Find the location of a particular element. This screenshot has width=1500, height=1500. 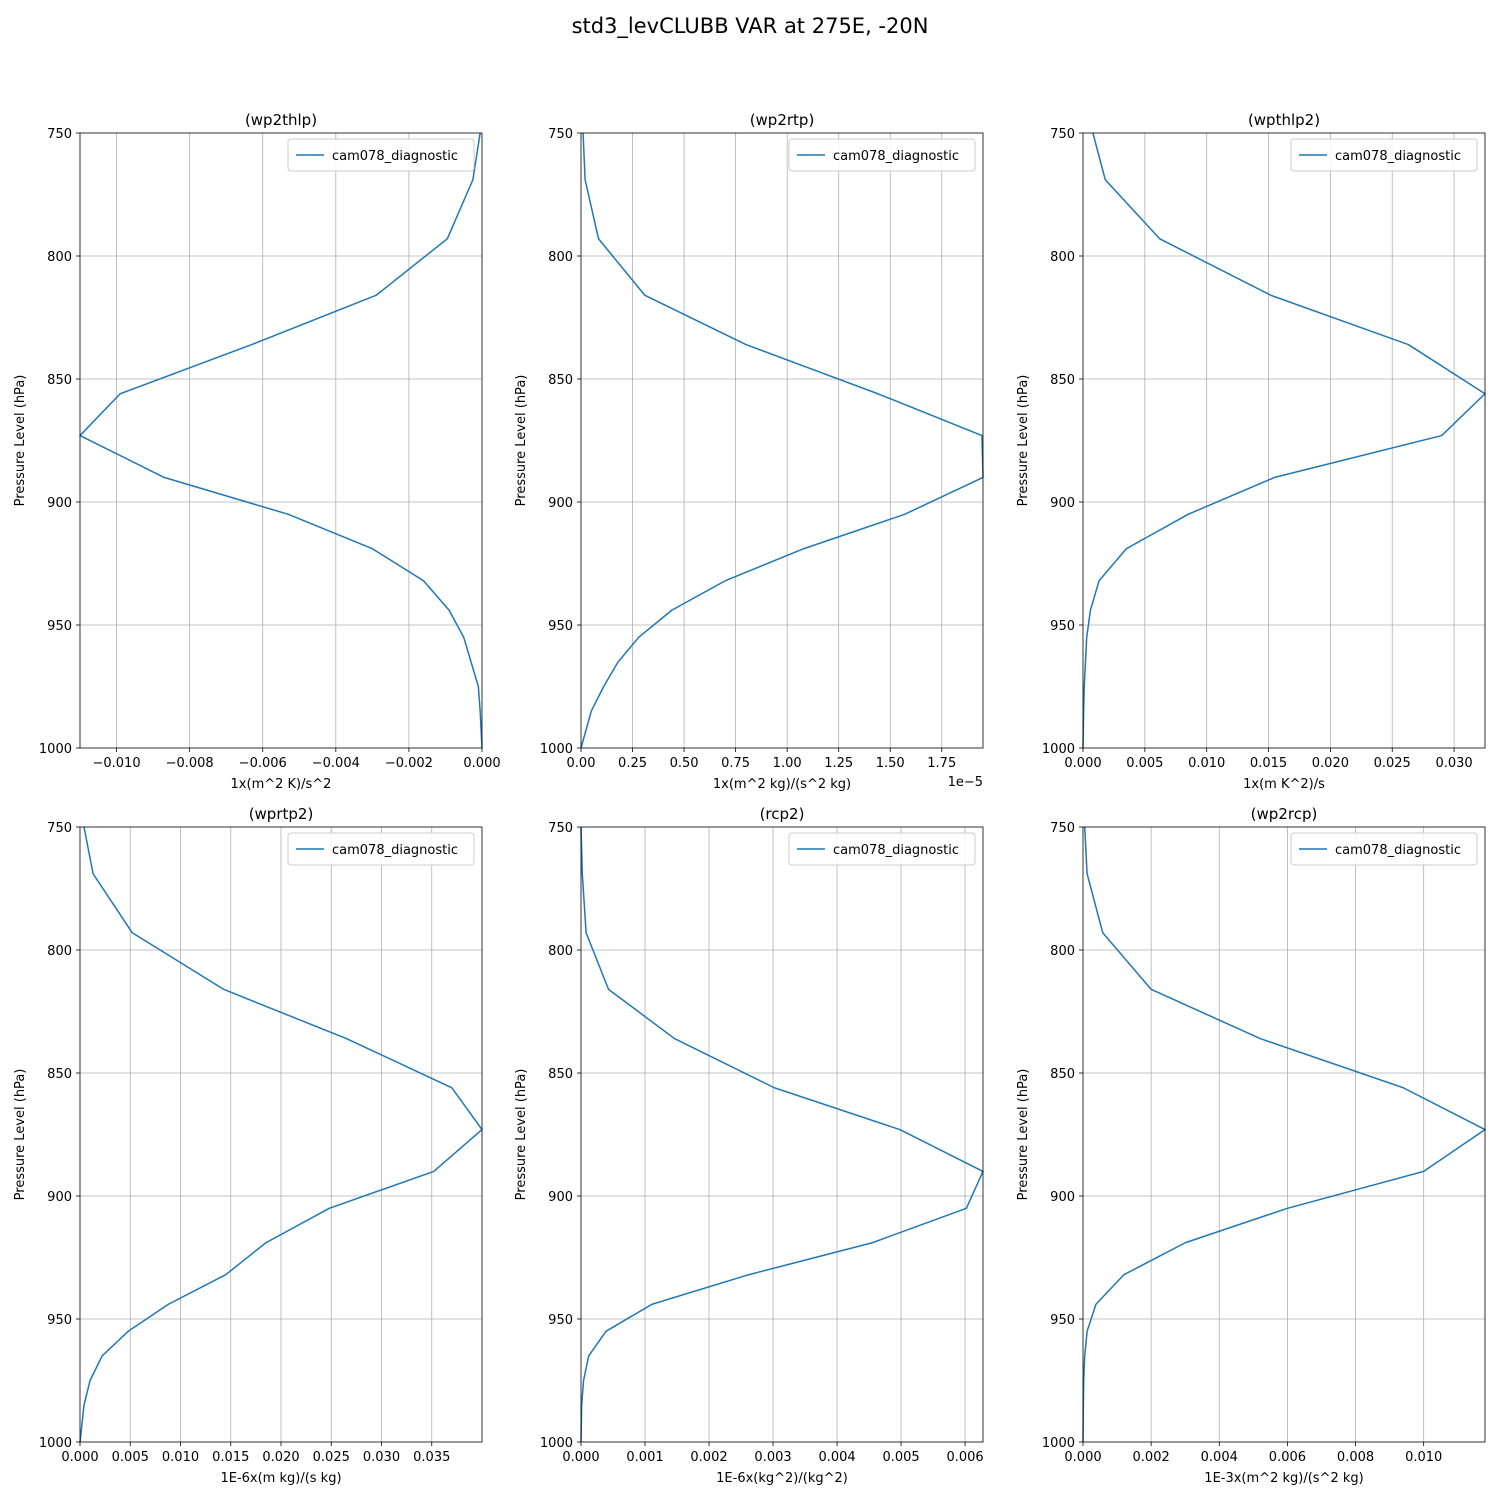

x-tick-label: 0.50 is located at coordinates (684, 763).